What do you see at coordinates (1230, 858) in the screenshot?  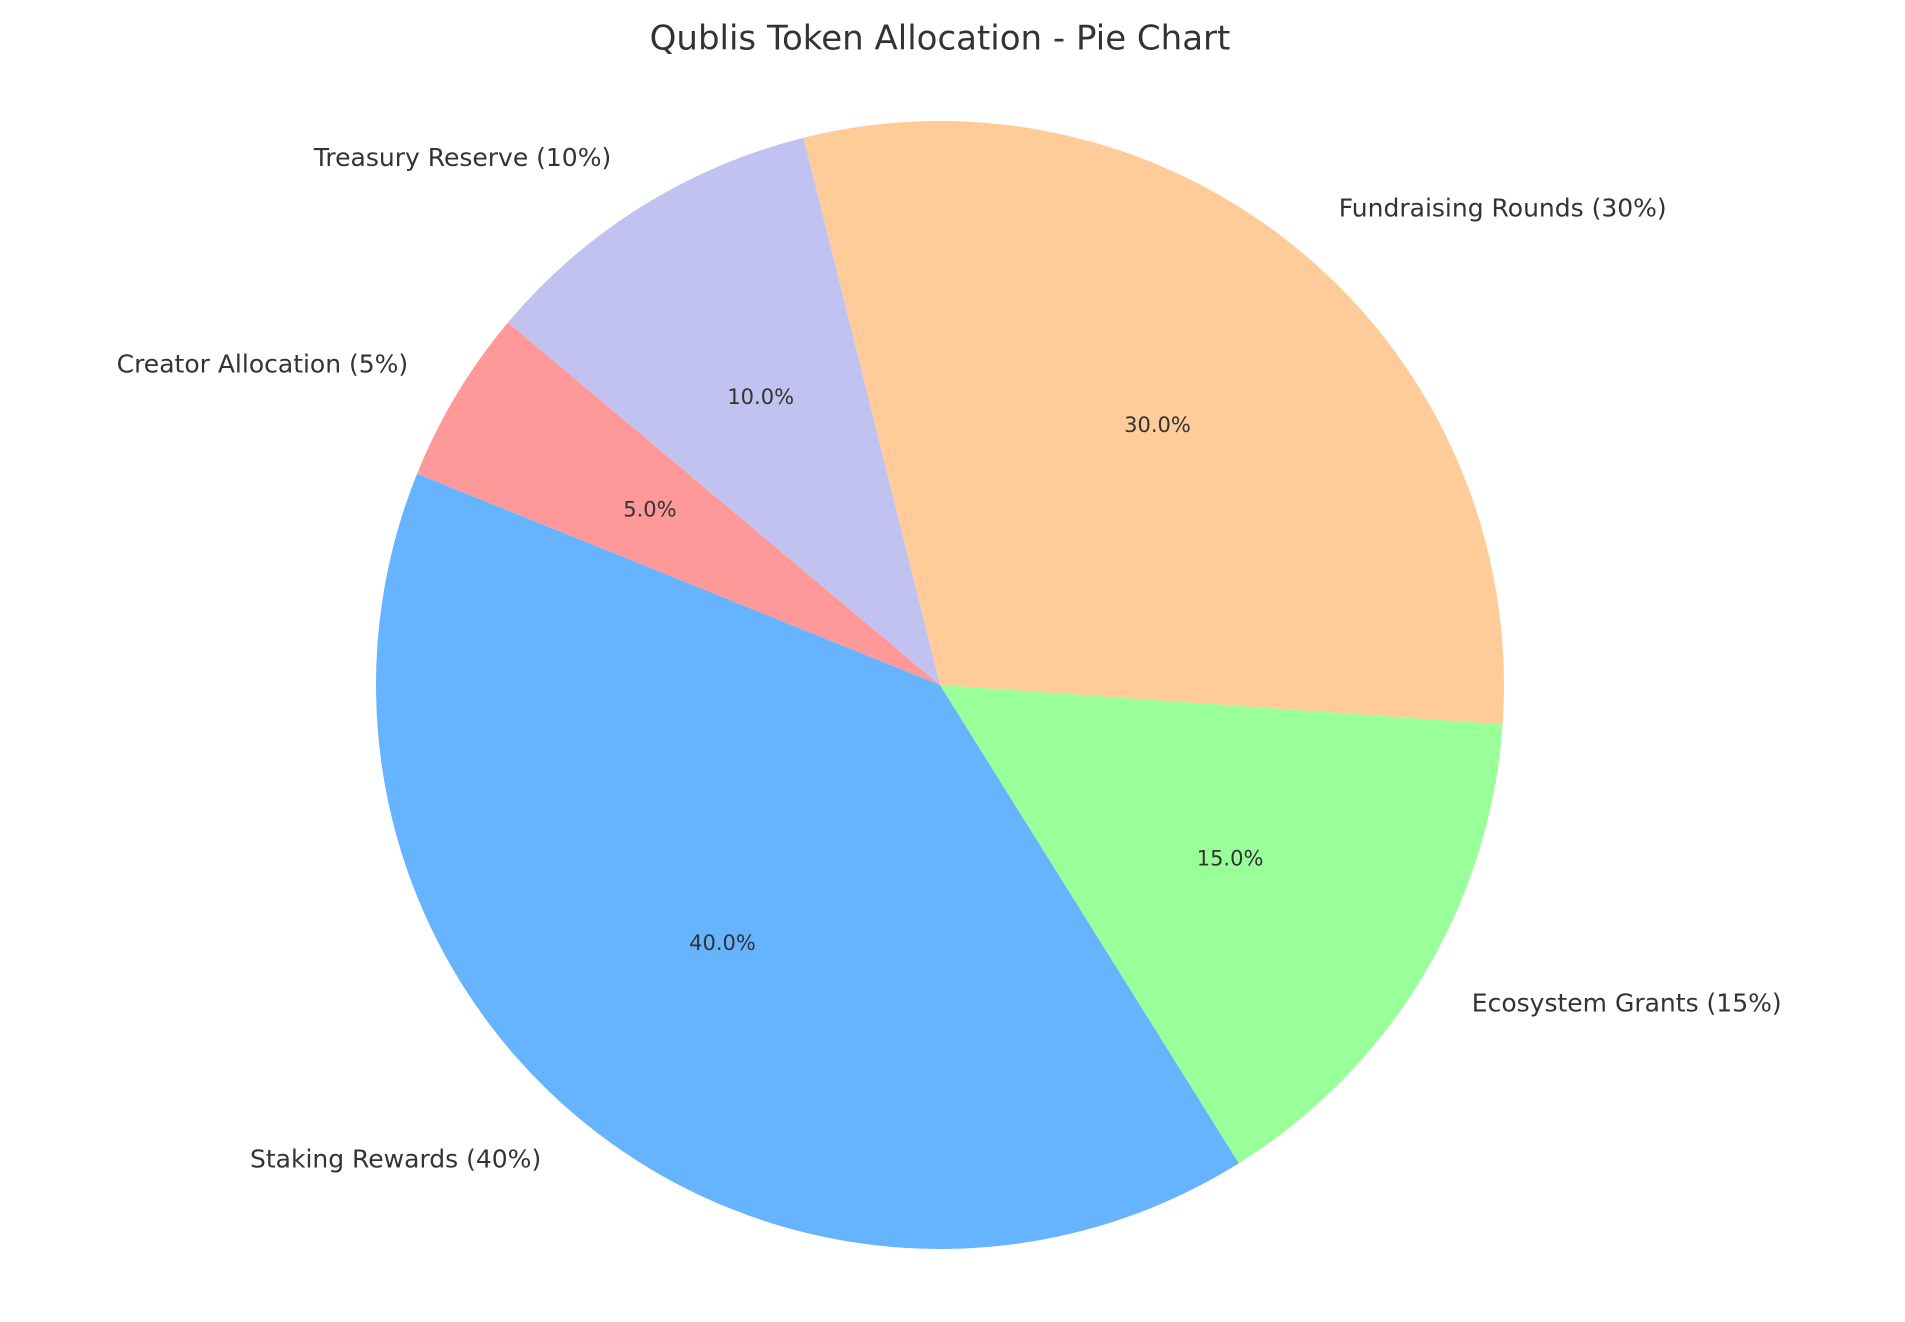 I see `percent-label: 15.0%` at bounding box center [1230, 858].